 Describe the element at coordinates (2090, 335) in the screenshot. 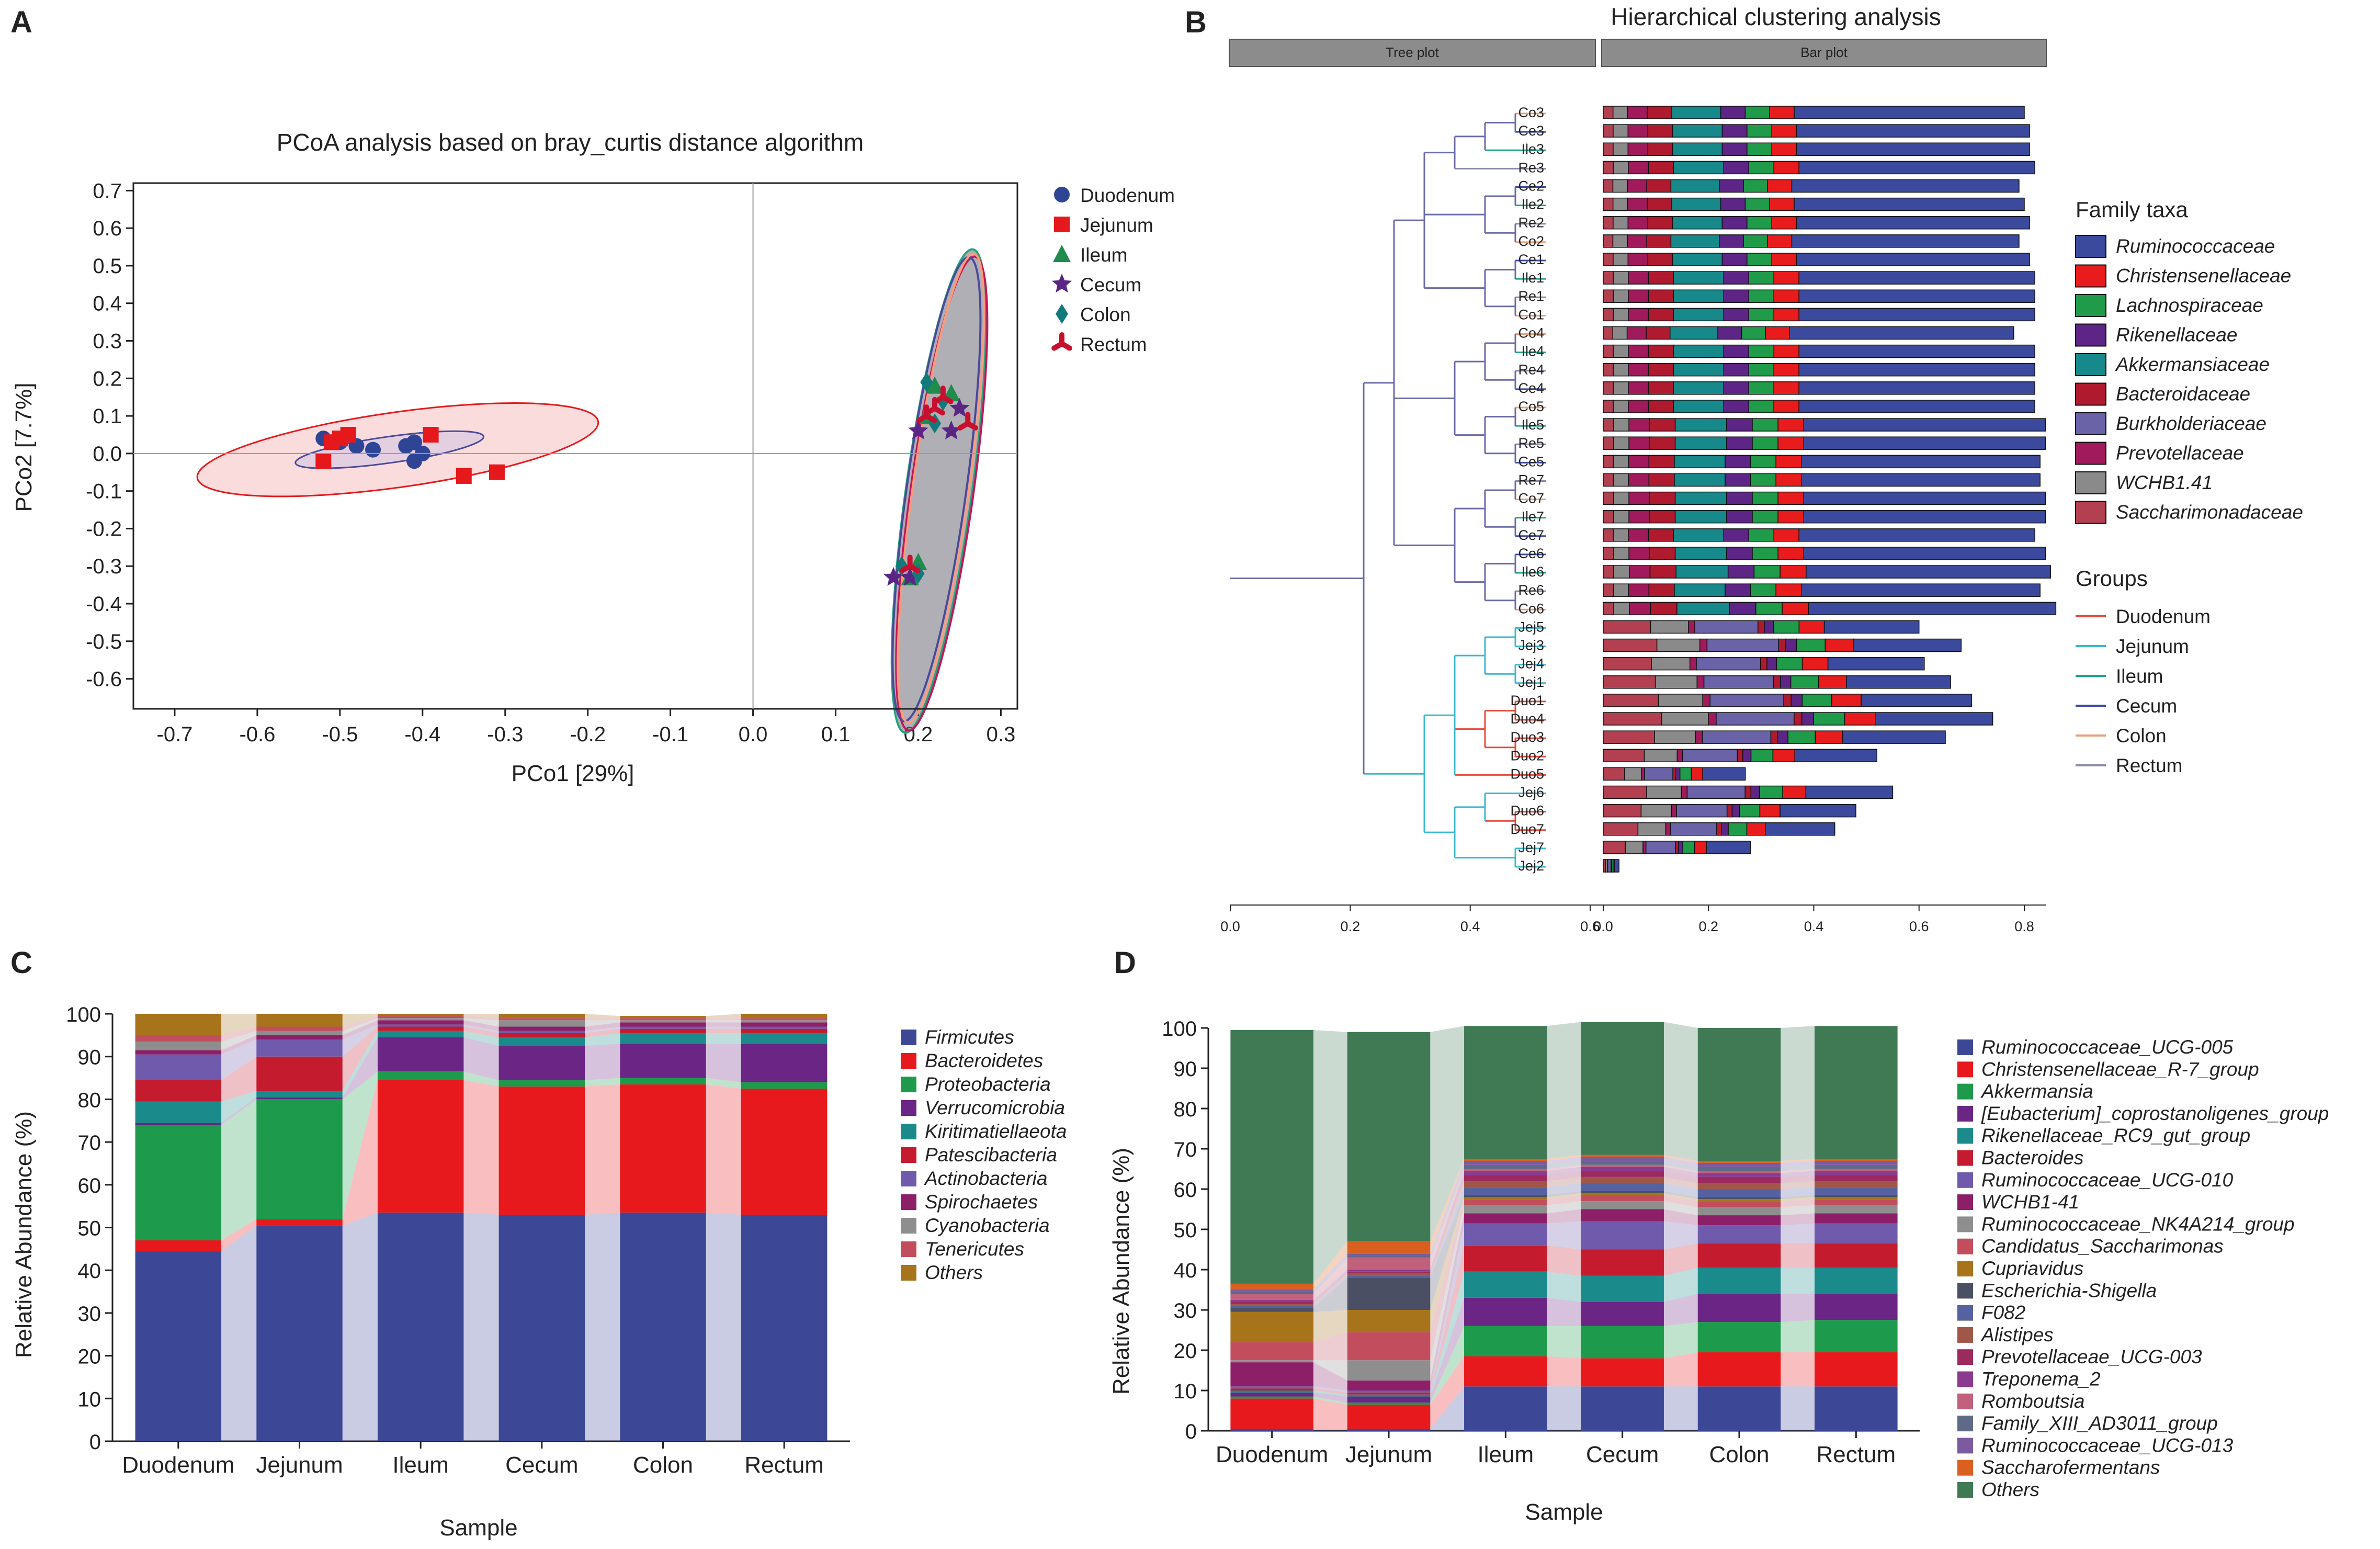

I see `family-legend-swatch` at that location.